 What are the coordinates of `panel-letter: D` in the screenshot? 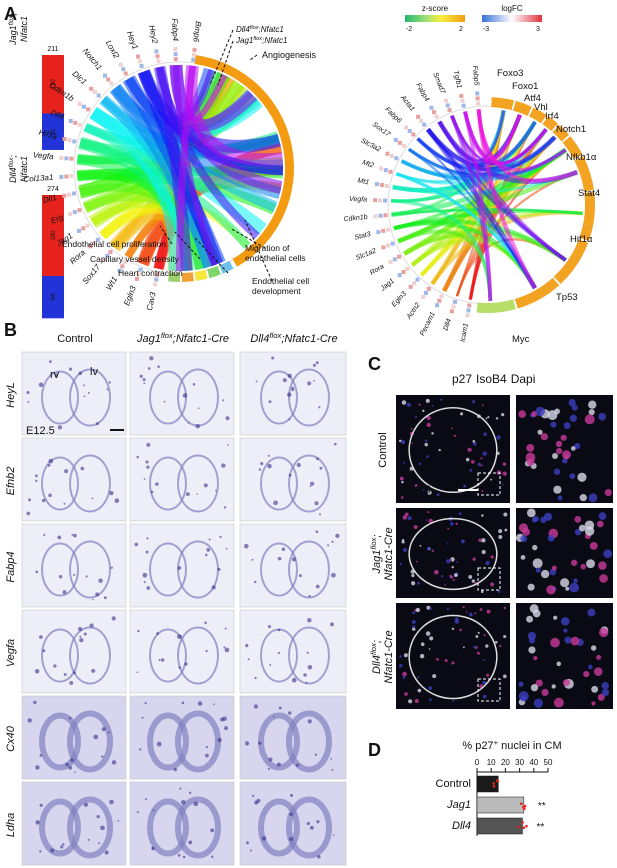 It's located at (374, 750).